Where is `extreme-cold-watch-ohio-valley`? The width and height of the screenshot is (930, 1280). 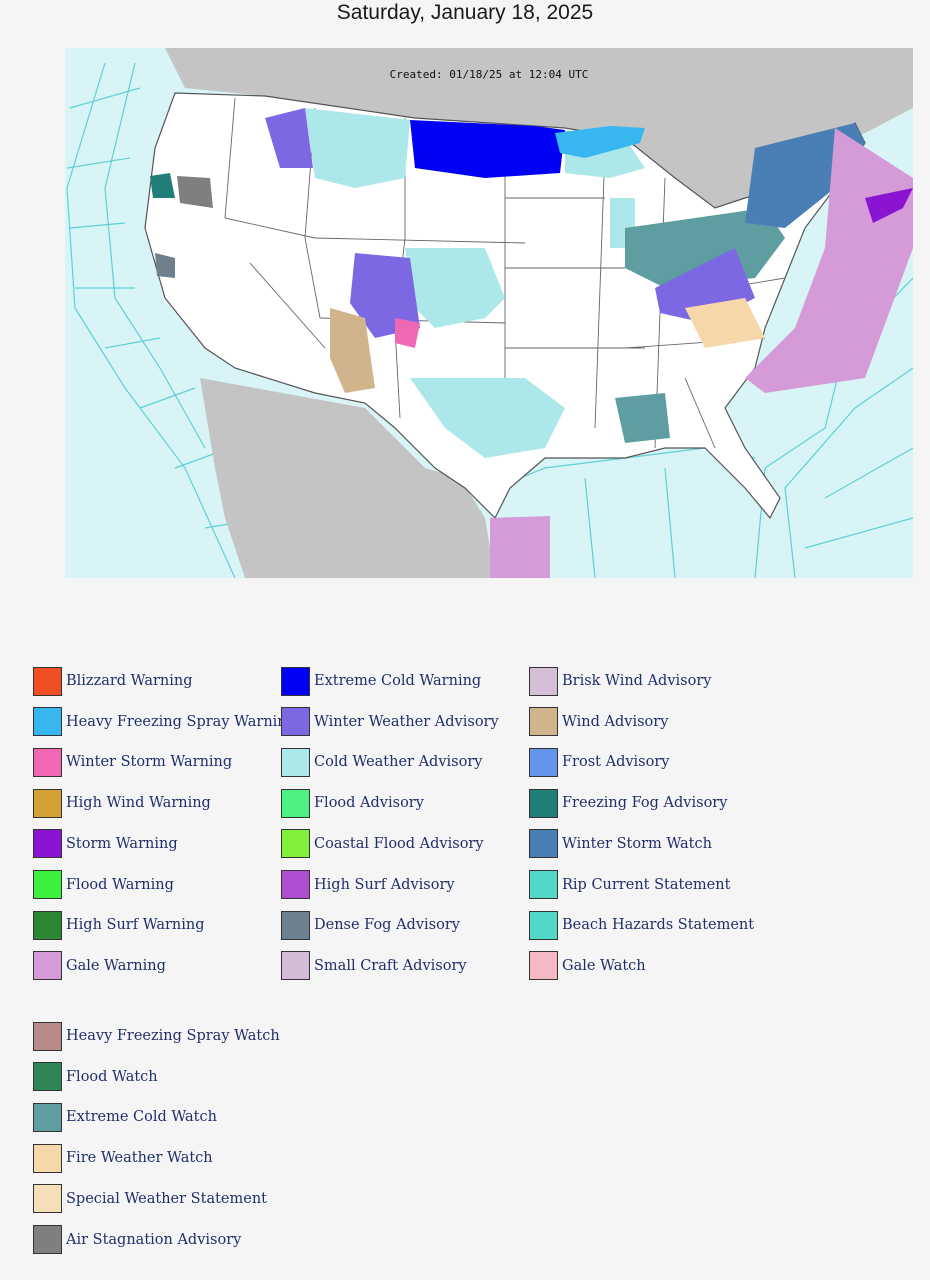 extreme-cold-watch-ohio-valley is located at coordinates (705, 248).